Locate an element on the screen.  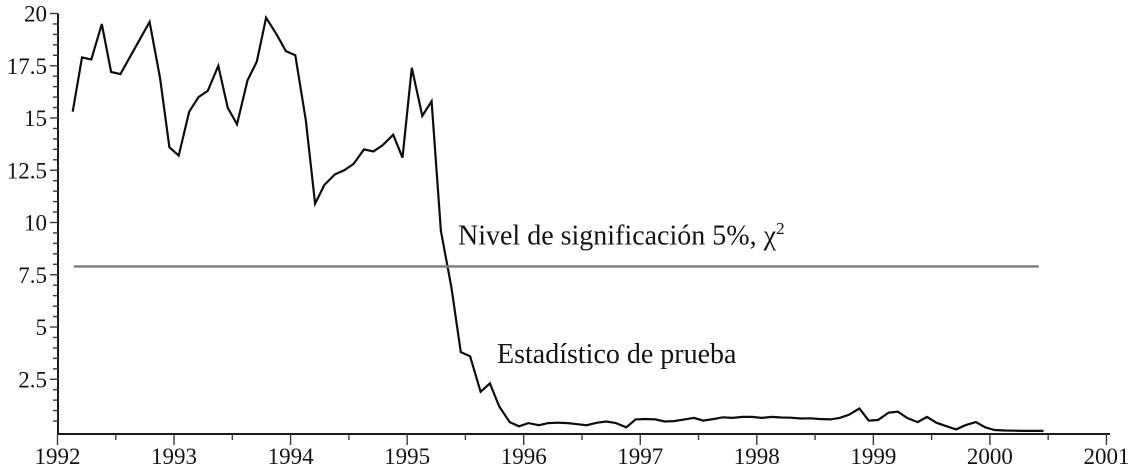
svg-text: 1995 is located at coordinates (407, 456).